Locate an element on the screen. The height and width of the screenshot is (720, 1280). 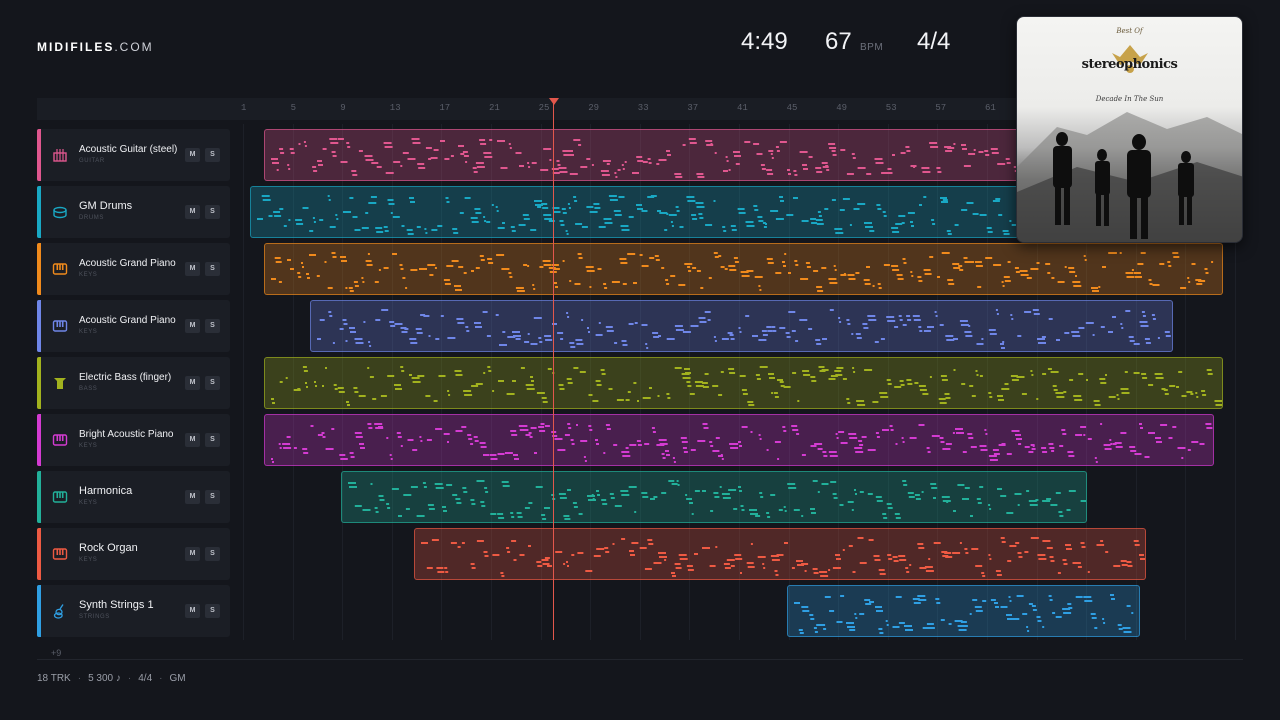
ruler-tick-label: 29 is located at coordinates (593, 108).